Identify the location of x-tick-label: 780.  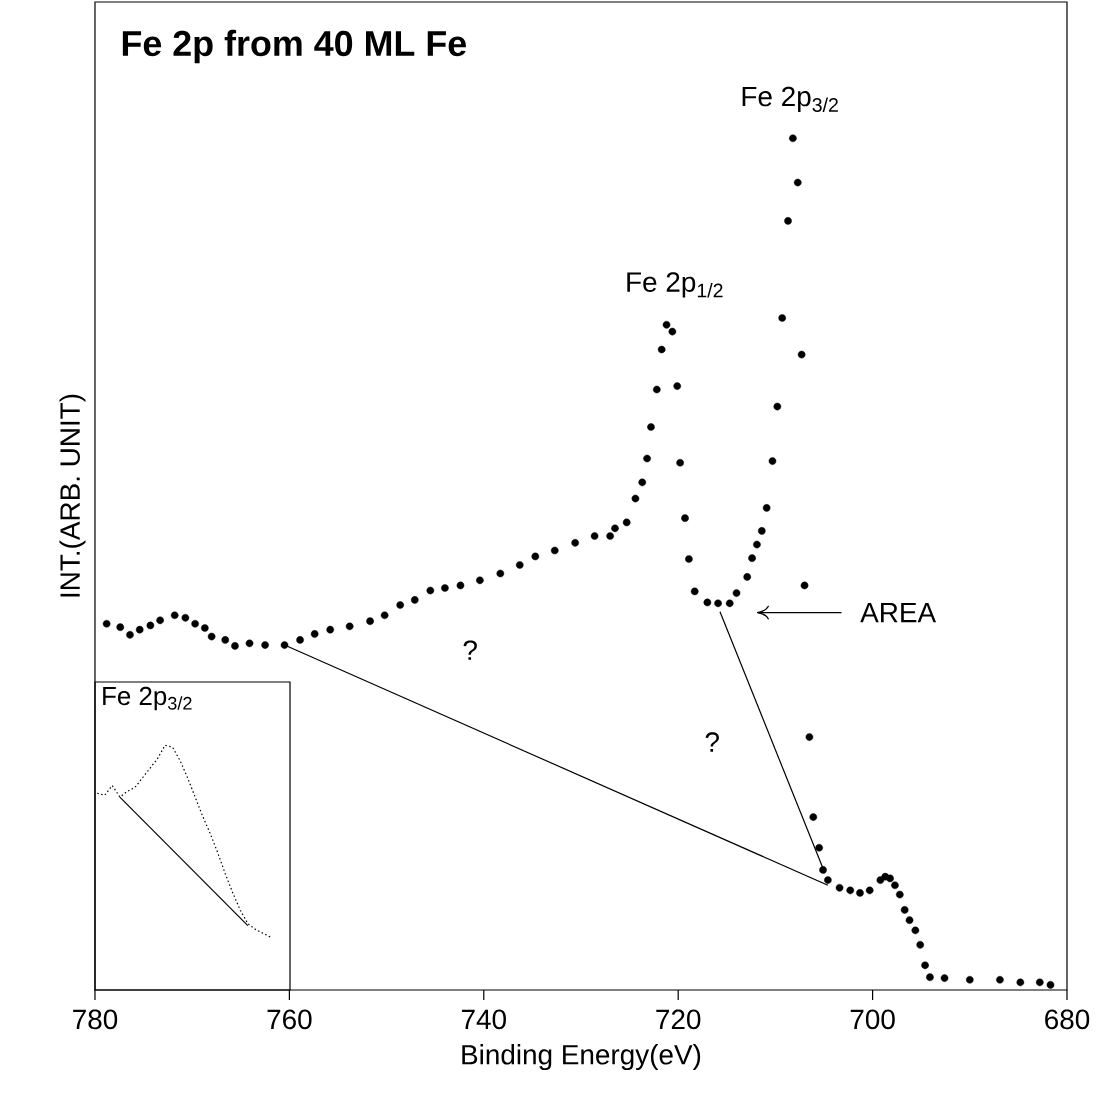
(95, 1019).